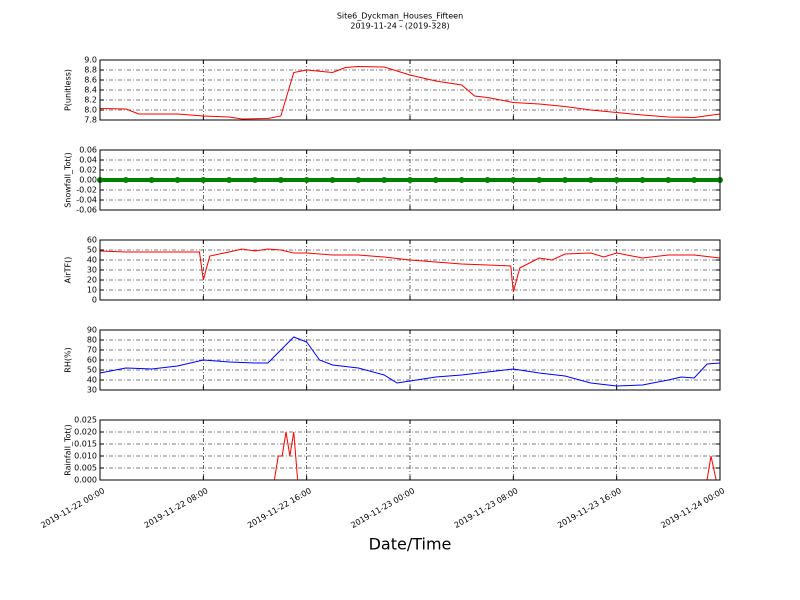  I want to click on y-tick-label: 20, so click(92, 280).